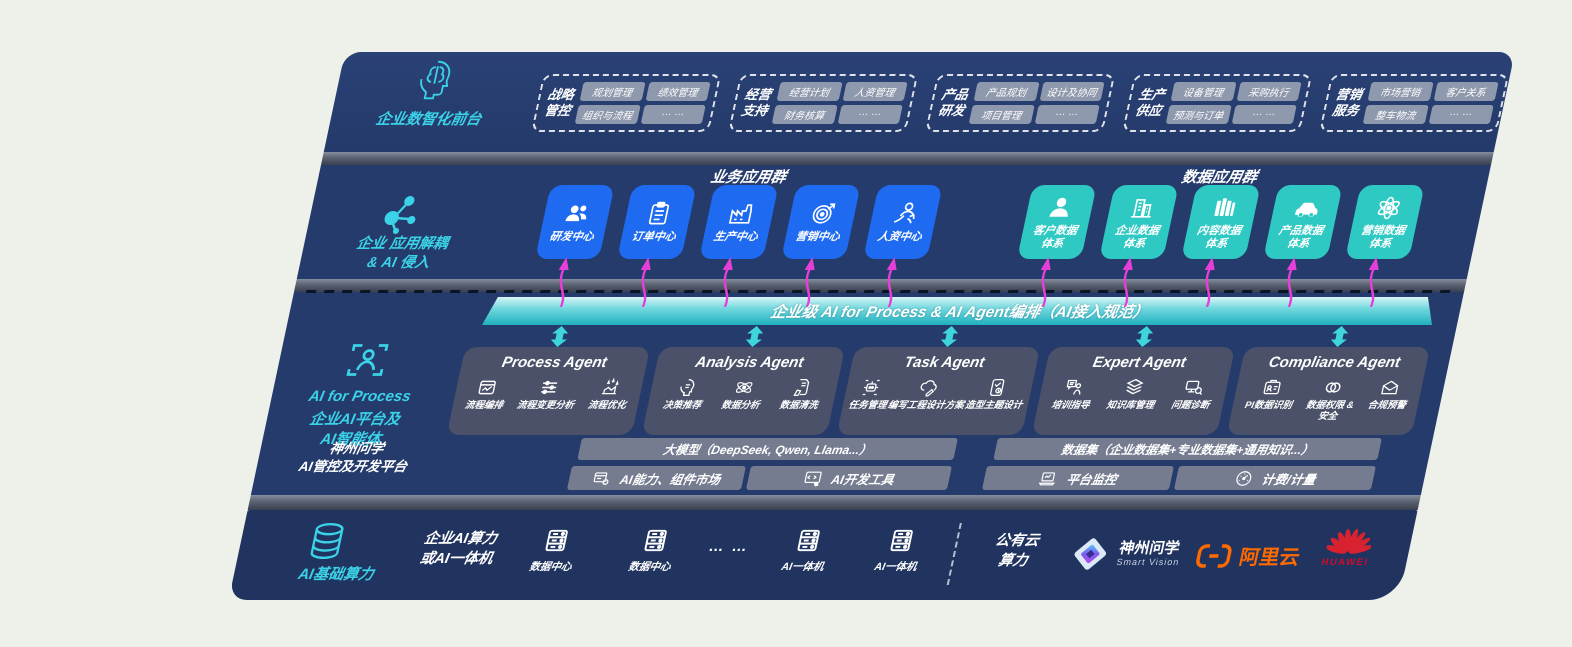 The height and width of the screenshot is (647, 1572). I want to click on platform-cell-label: 计费/计量, so click(1288, 479).